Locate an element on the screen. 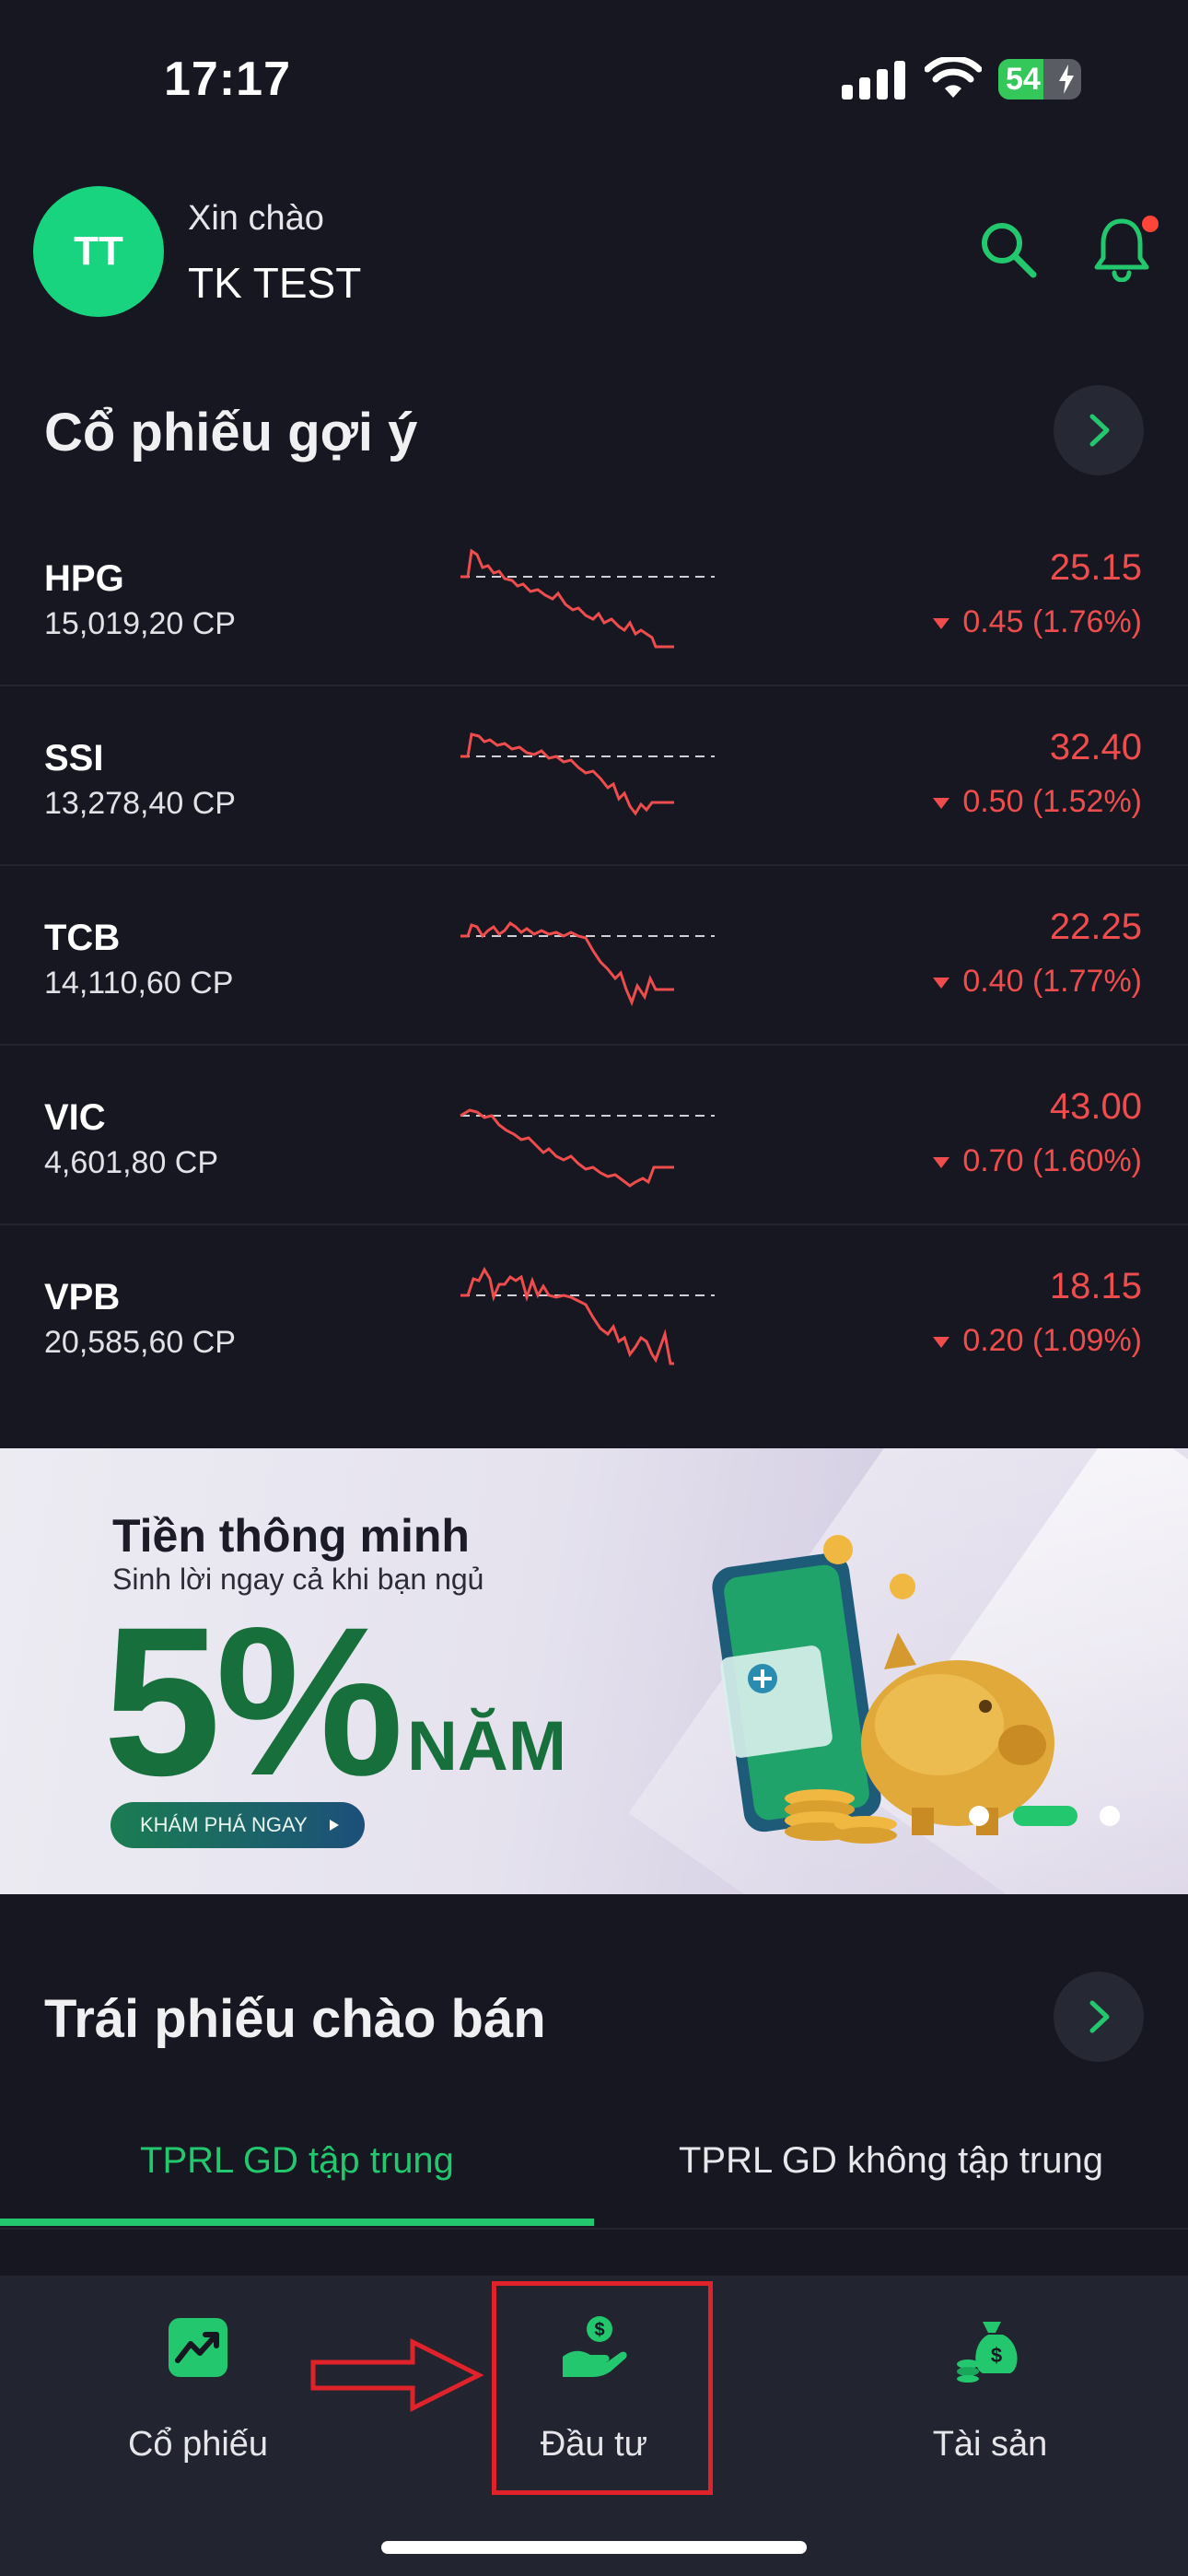  red-arrow-annotation is located at coordinates (397, 2375).